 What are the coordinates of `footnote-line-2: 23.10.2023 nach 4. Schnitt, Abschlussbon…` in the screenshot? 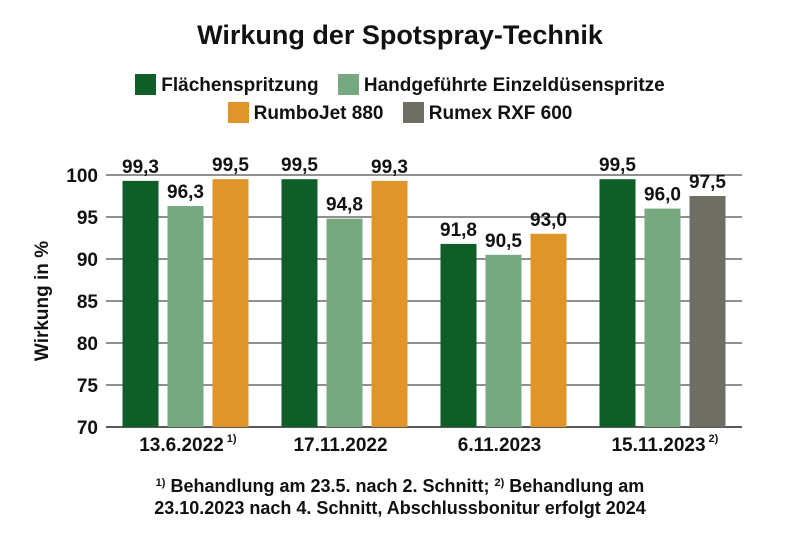 It's located at (400, 508).